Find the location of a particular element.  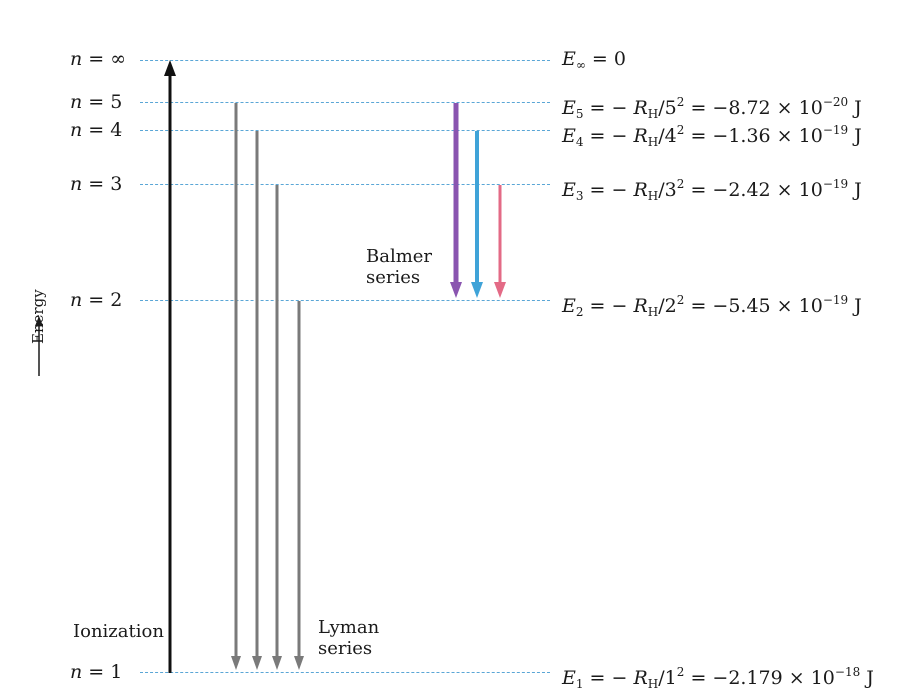

n-label-3: n = 3 is located at coordinates (98, 184).